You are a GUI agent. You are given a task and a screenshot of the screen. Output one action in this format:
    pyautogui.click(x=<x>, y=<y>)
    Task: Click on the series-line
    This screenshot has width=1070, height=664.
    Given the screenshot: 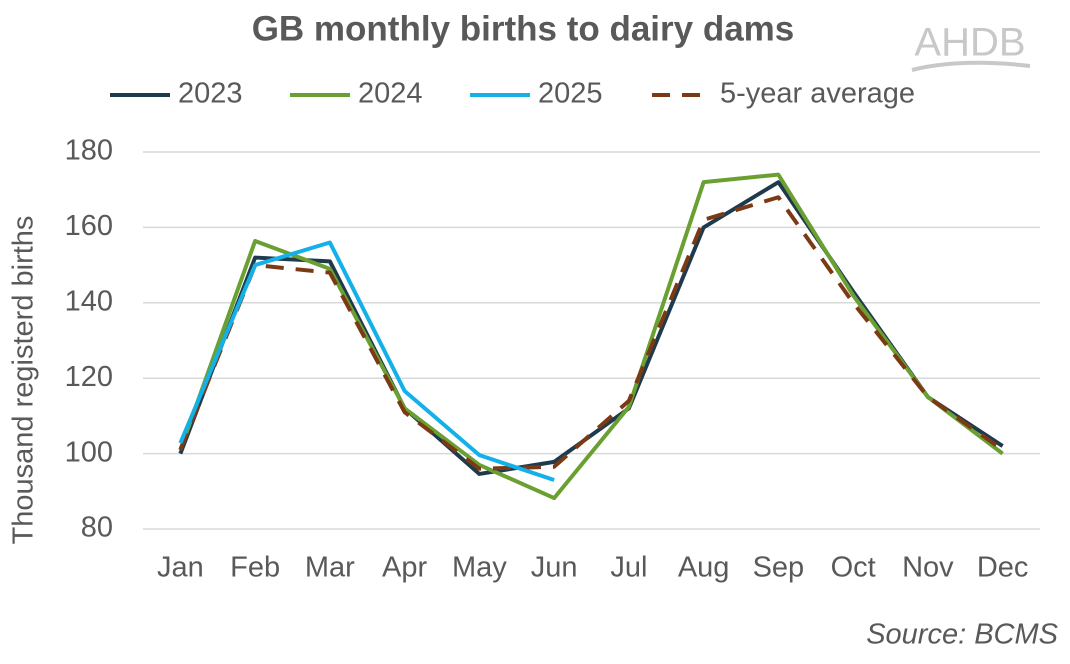 What is the action you would take?
    pyautogui.click(x=366, y=361)
    